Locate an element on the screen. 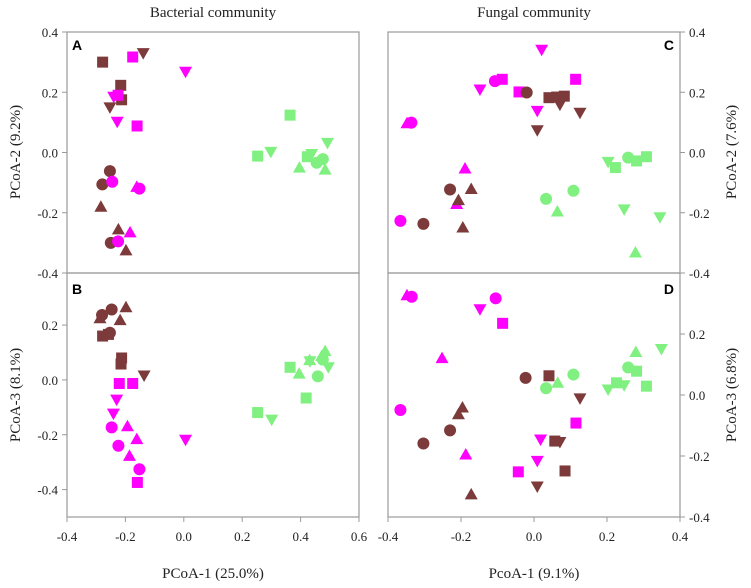 This screenshot has width=751, height=588. y-axis-title-D: PCoA-3 (6.8%) is located at coordinates (732, 395).